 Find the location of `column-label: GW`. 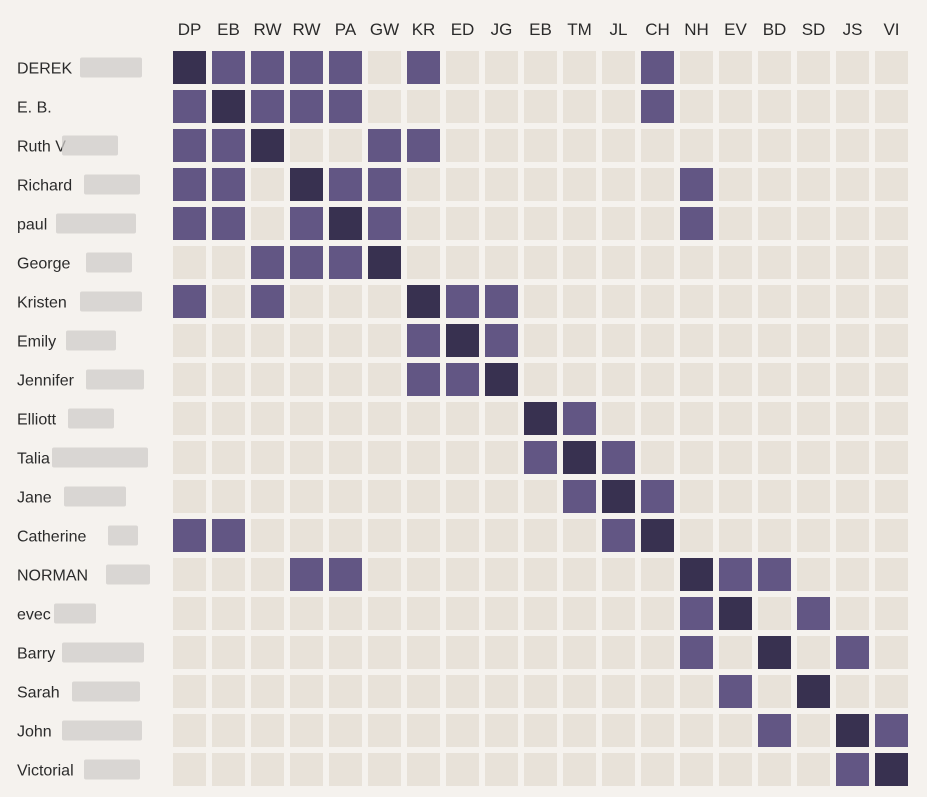

column-label: GW is located at coordinates (384, 29).